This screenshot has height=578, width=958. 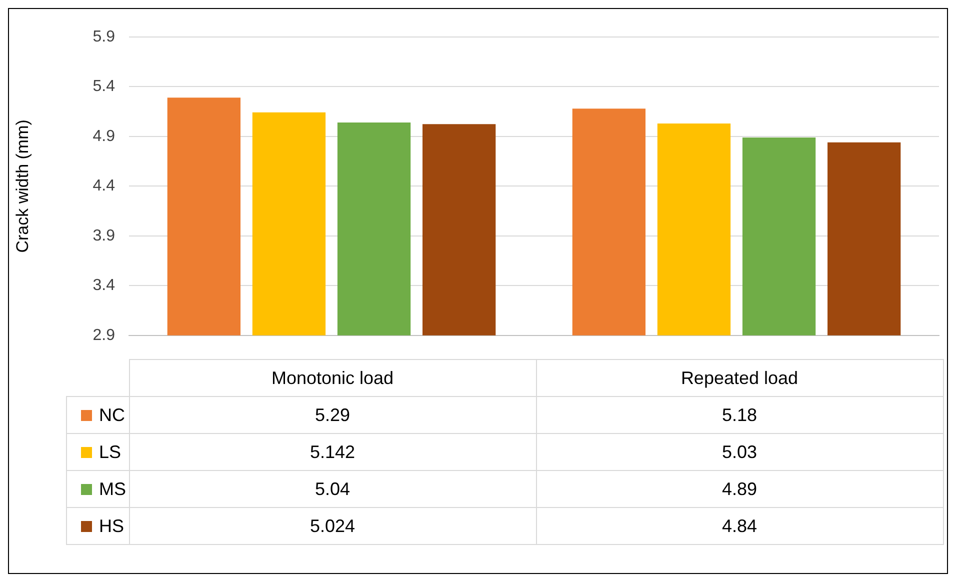 I want to click on data-label: 4.89, so click(x=739, y=489).